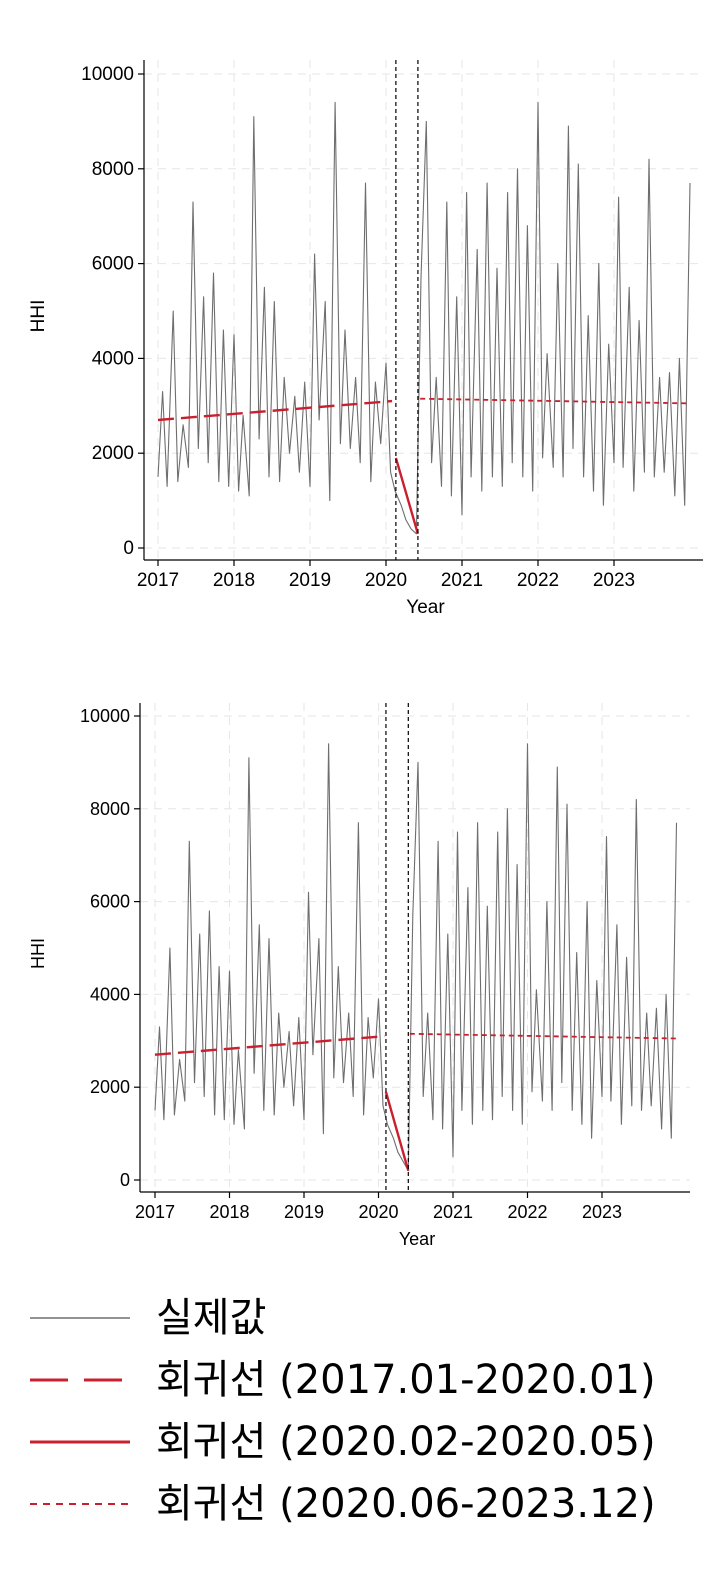  I want to click on chart1-y-tick-label-3: 6000, so click(113, 264).